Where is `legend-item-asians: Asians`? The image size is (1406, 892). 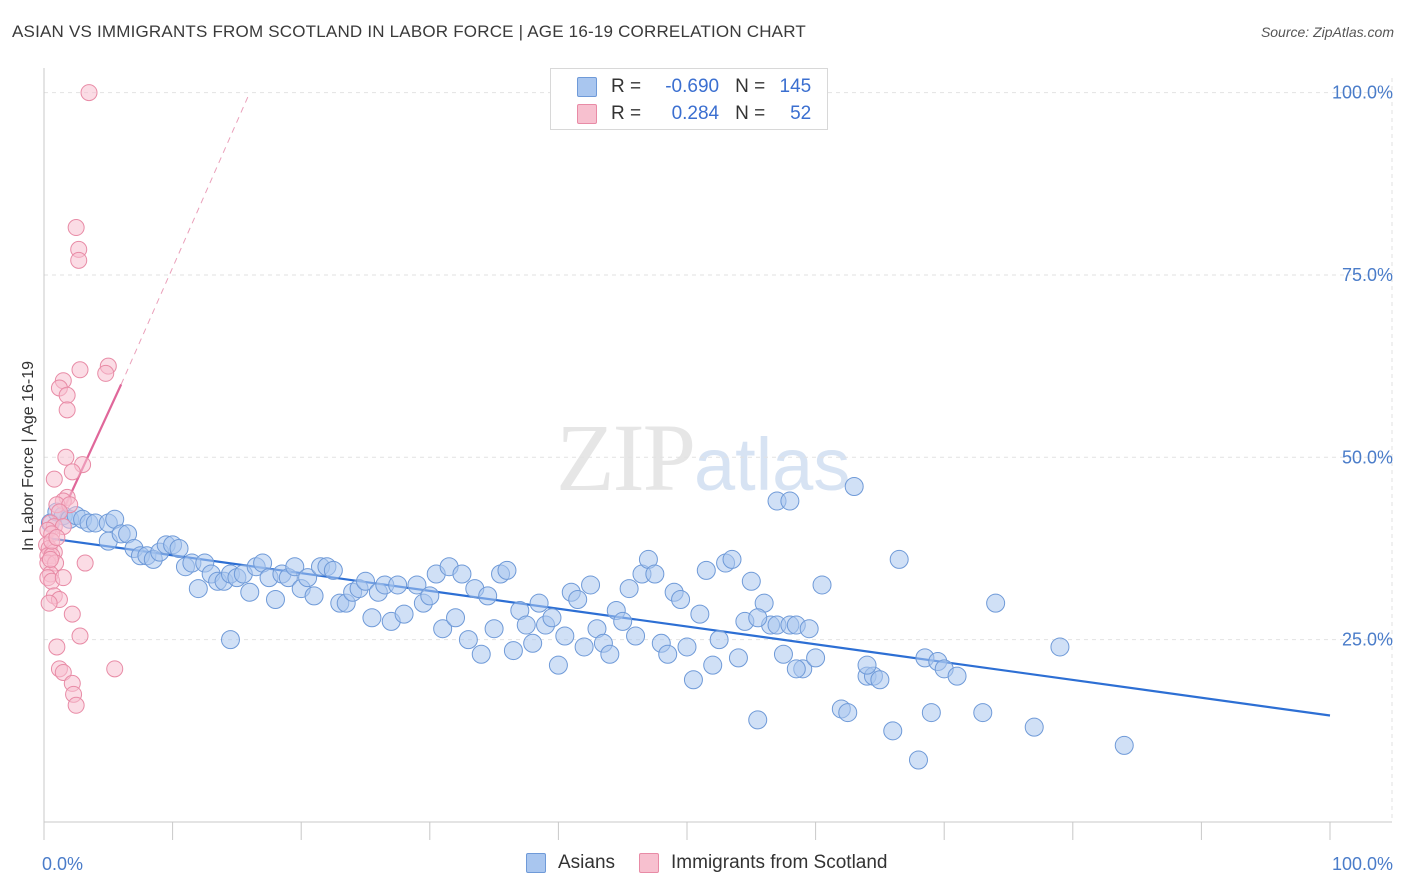
legend-item-asians: Asians is located at coordinates (570, 863).